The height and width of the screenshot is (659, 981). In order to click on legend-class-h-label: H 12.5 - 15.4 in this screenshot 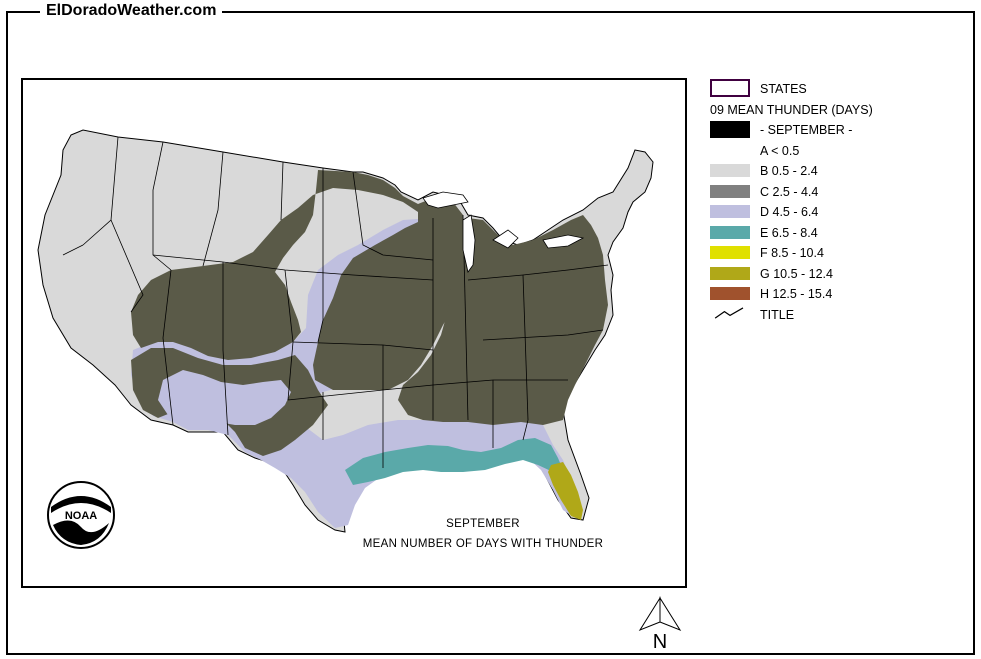, I will do `click(796, 294)`.